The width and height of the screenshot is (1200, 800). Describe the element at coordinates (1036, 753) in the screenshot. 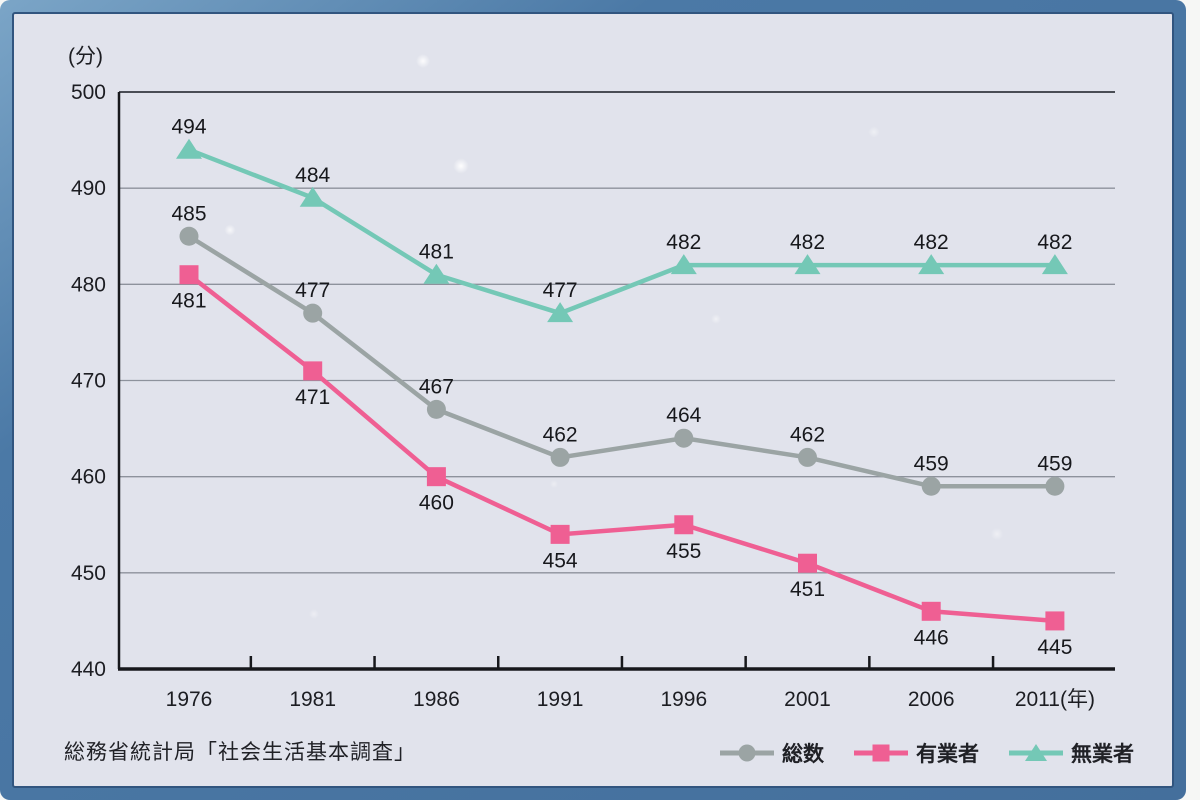

I see `triangle-marker-icon` at that location.